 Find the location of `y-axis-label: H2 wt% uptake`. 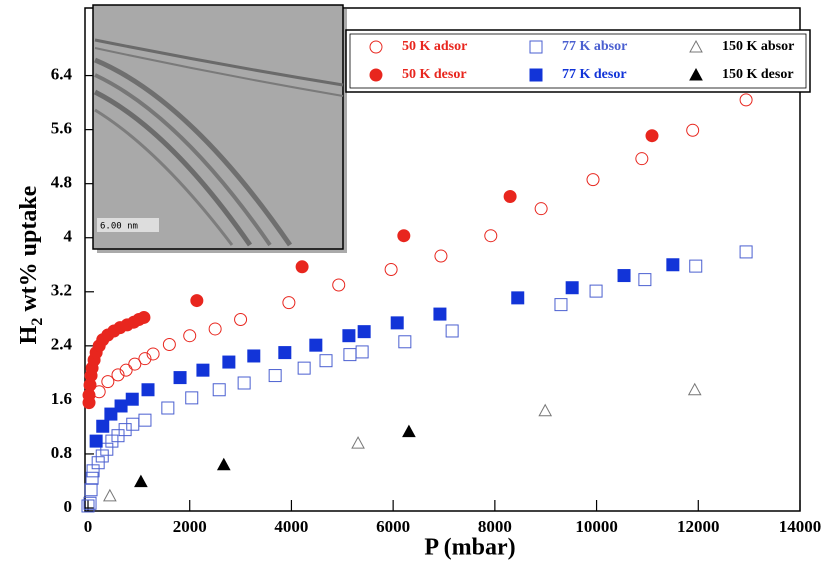

y-axis-label: H2 wt% uptake is located at coordinates (31, 264).